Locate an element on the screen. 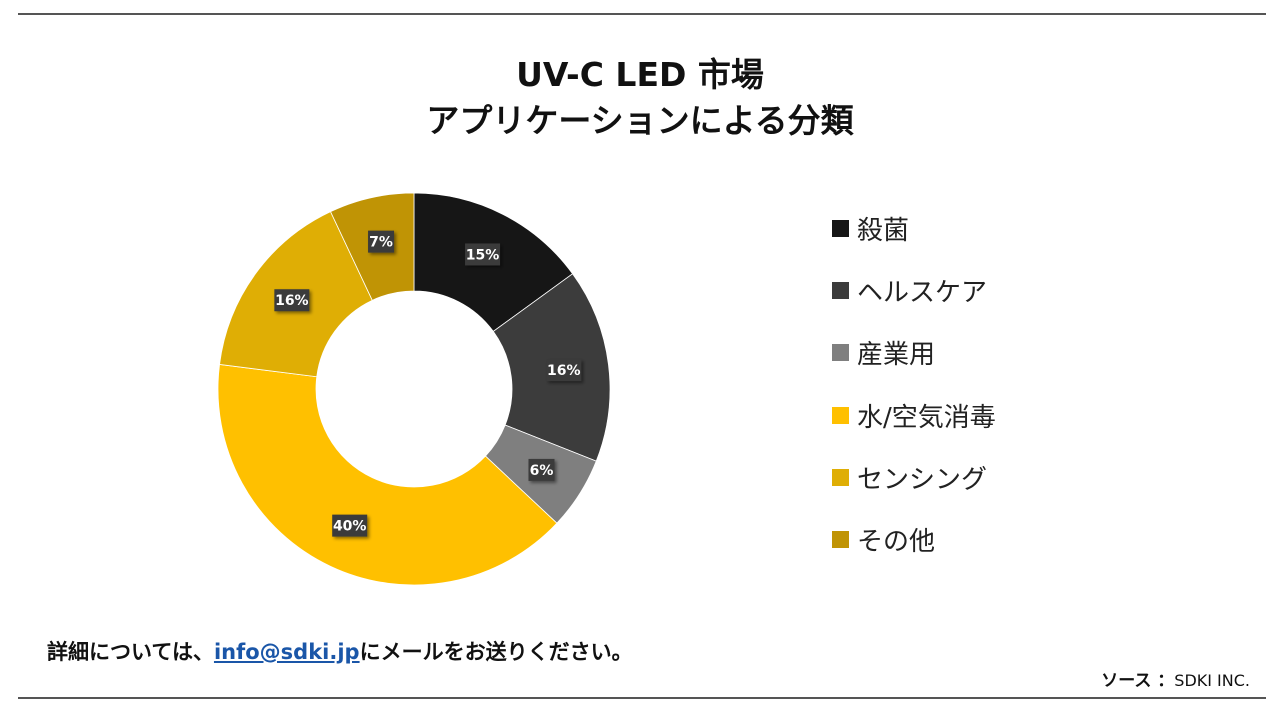 The height and width of the screenshot is (720, 1280). data-label-6: 7% is located at coordinates (381, 241).